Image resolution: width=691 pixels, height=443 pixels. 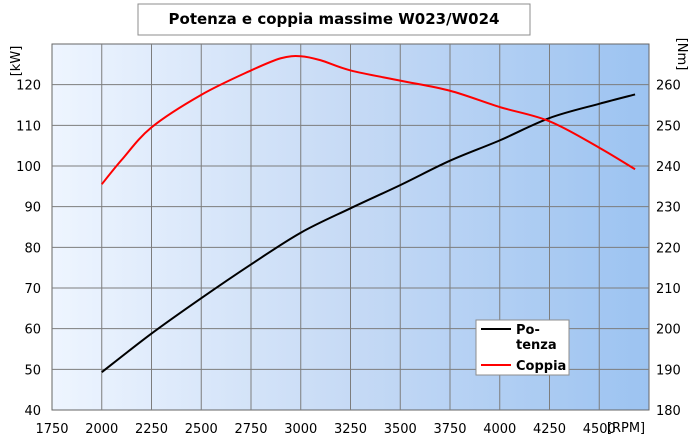 What do you see at coordinates (668, 167) in the screenshot?
I see `y-right-tick-label: 240` at bounding box center [668, 167].